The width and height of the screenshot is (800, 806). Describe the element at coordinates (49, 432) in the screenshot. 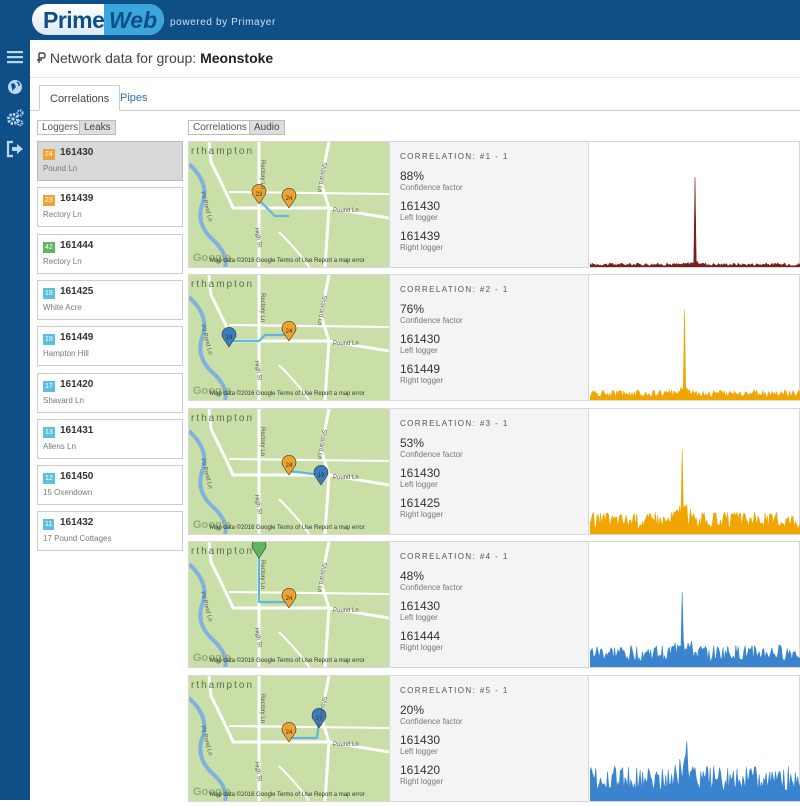

I see `logger-badge: 13` at that location.